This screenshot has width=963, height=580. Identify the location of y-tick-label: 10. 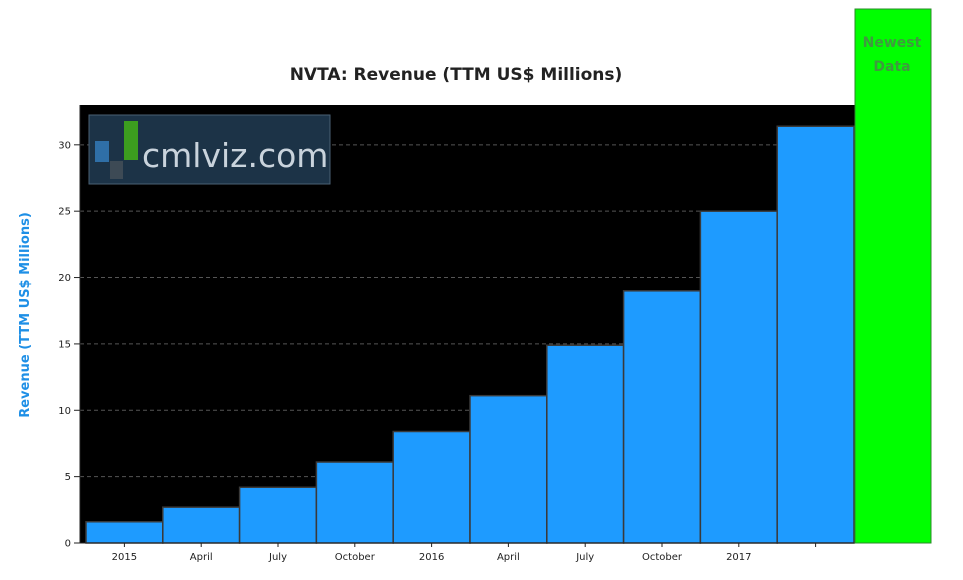
(64, 411).